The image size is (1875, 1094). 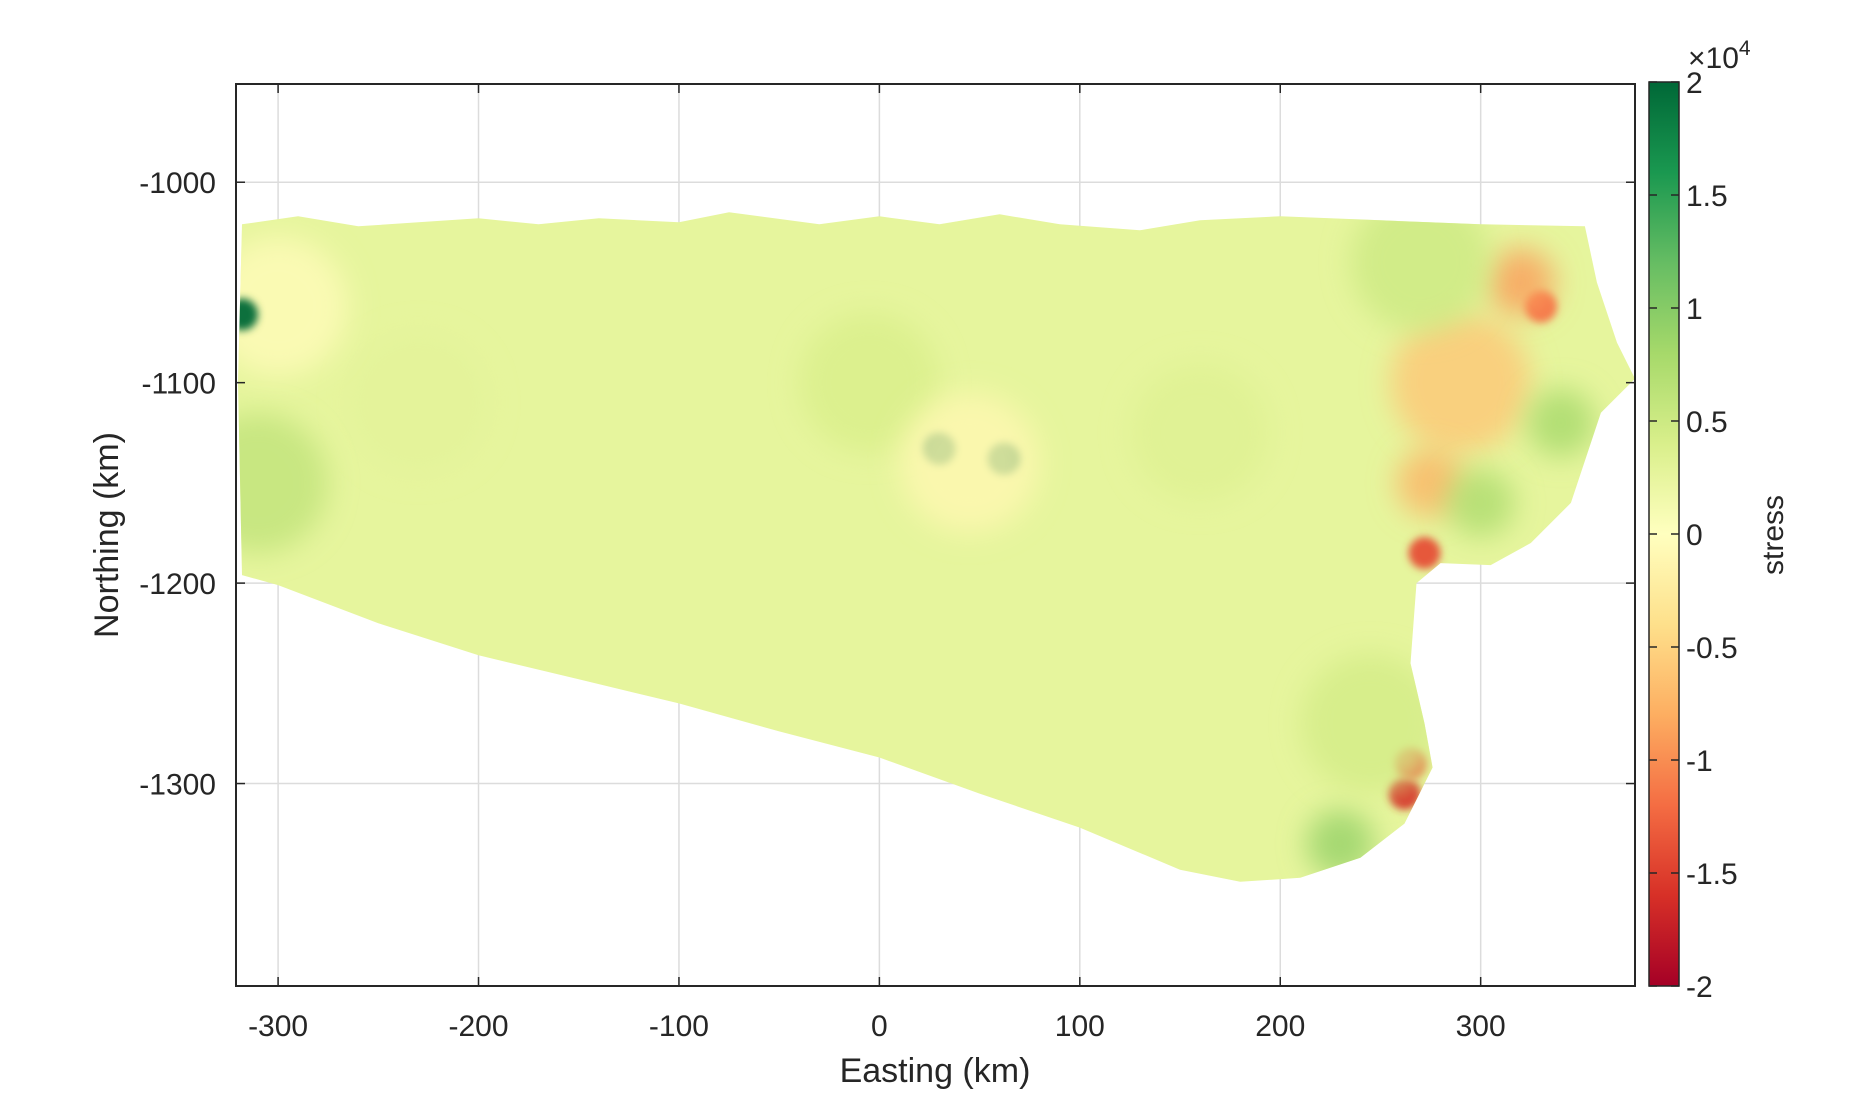 What do you see at coordinates (1707, 422) in the screenshot?
I see `colorbar-tick-label: 0.5` at bounding box center [1707, 422].